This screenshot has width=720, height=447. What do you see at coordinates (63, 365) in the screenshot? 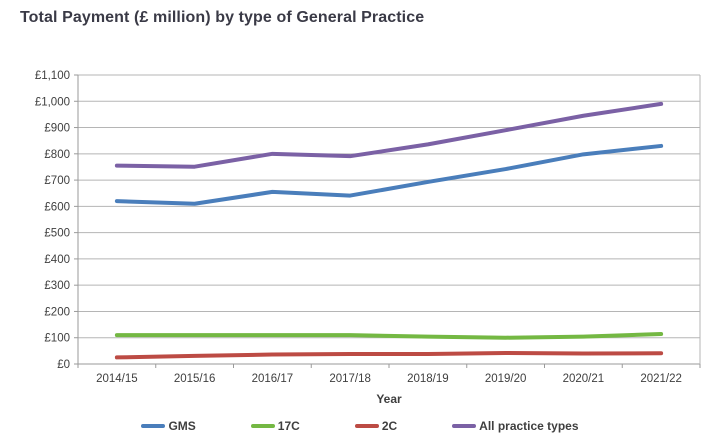
I see `y-tick-label: £0` at bounding box center [63, 365].